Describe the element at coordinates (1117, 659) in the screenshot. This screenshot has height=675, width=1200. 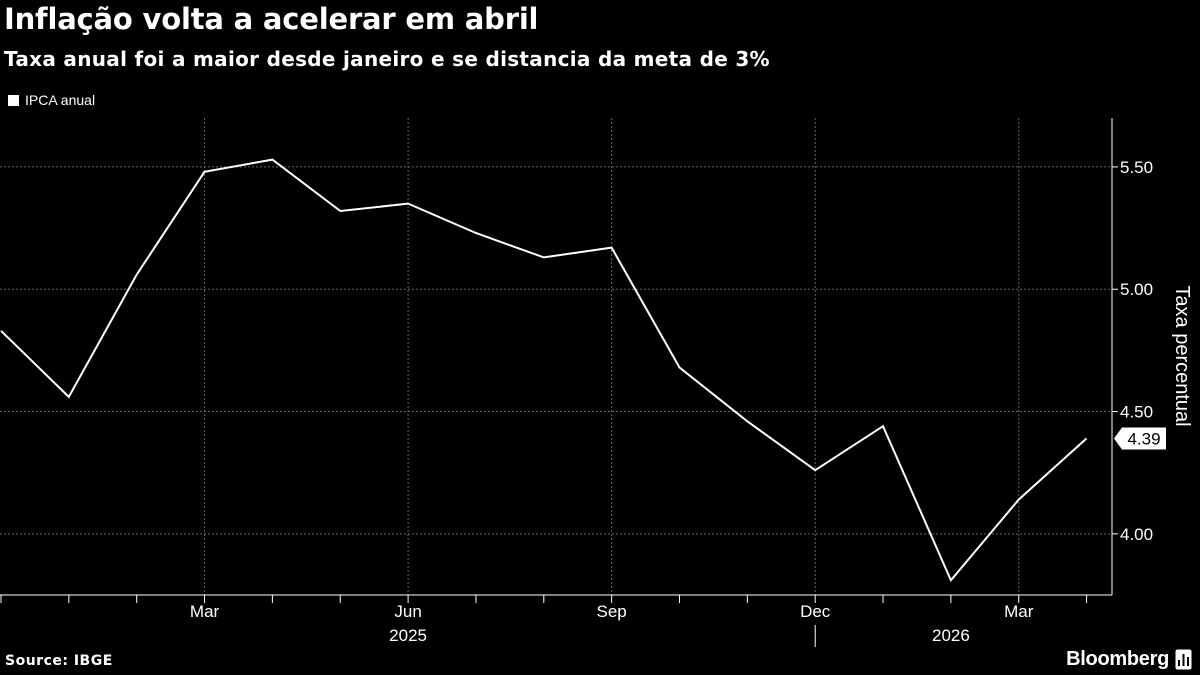
I see `brand-name: Bloomberg` at that location.